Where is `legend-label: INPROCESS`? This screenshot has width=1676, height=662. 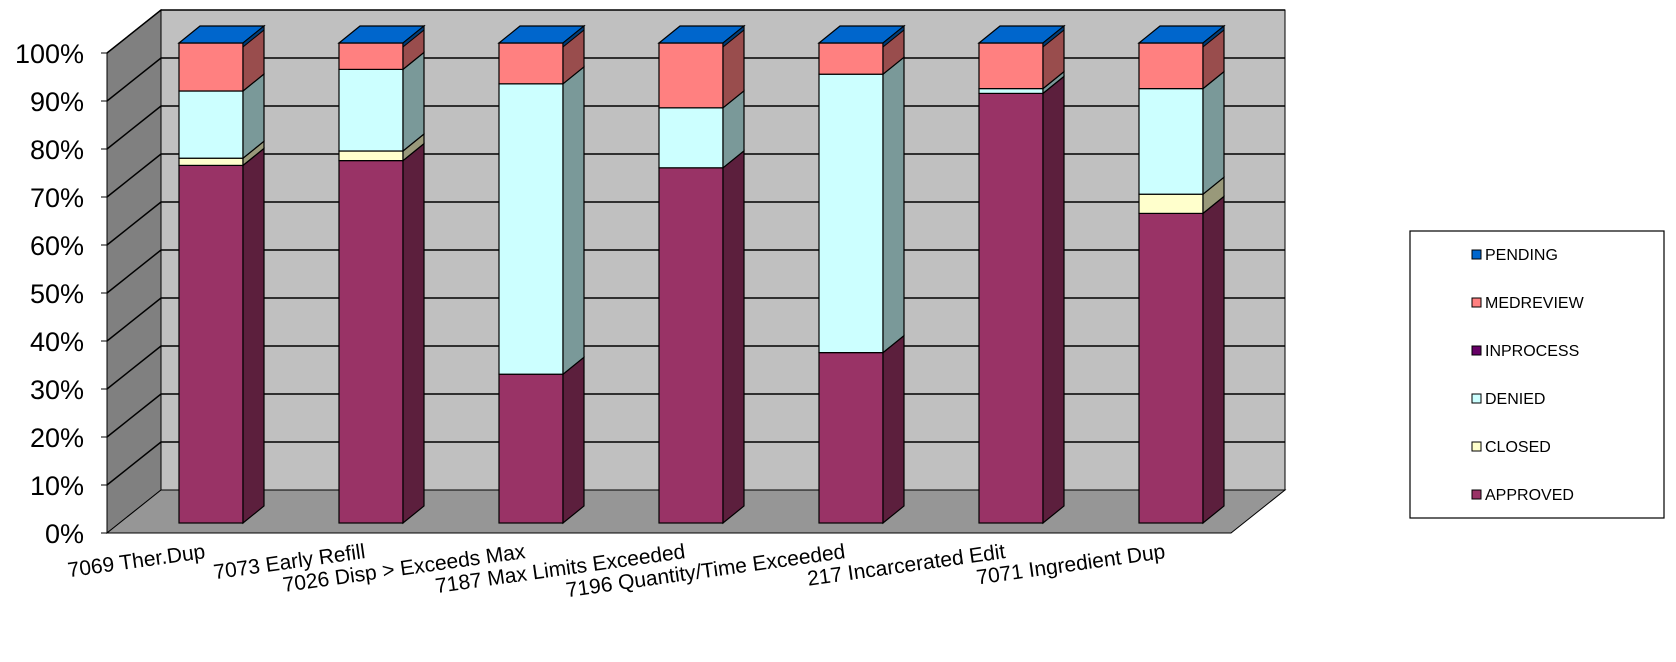 legend-label: INPROCESS is located at coordinates (1532, 351).